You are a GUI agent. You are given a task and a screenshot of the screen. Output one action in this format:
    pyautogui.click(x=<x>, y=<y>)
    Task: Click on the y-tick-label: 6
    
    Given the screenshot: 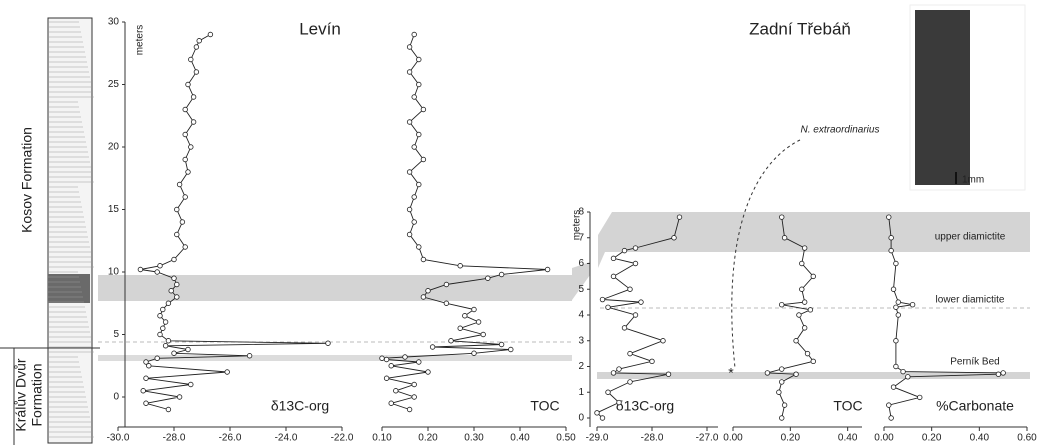 What is the action you would take?
    pyautogui.click(x=581, y=263)
    